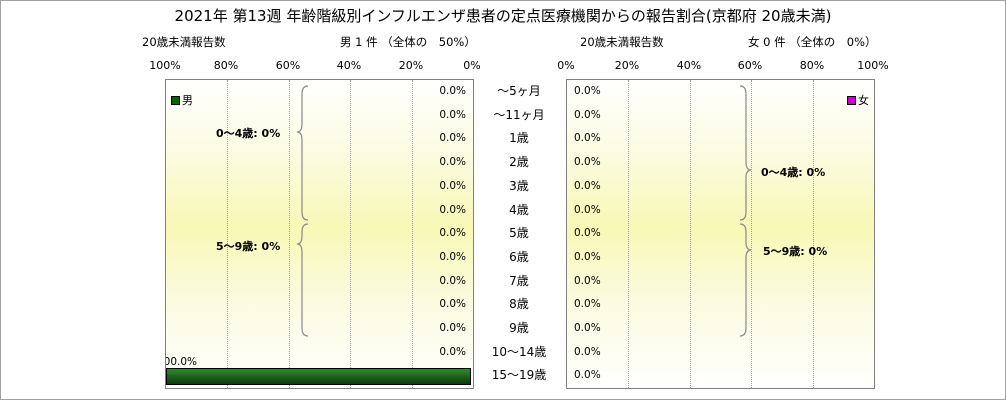 This screenshot has width=1006, height=400. Describe the element at coordinates (519, 351) in the screenshot. I see `category-label: 10～14歳` at that location.